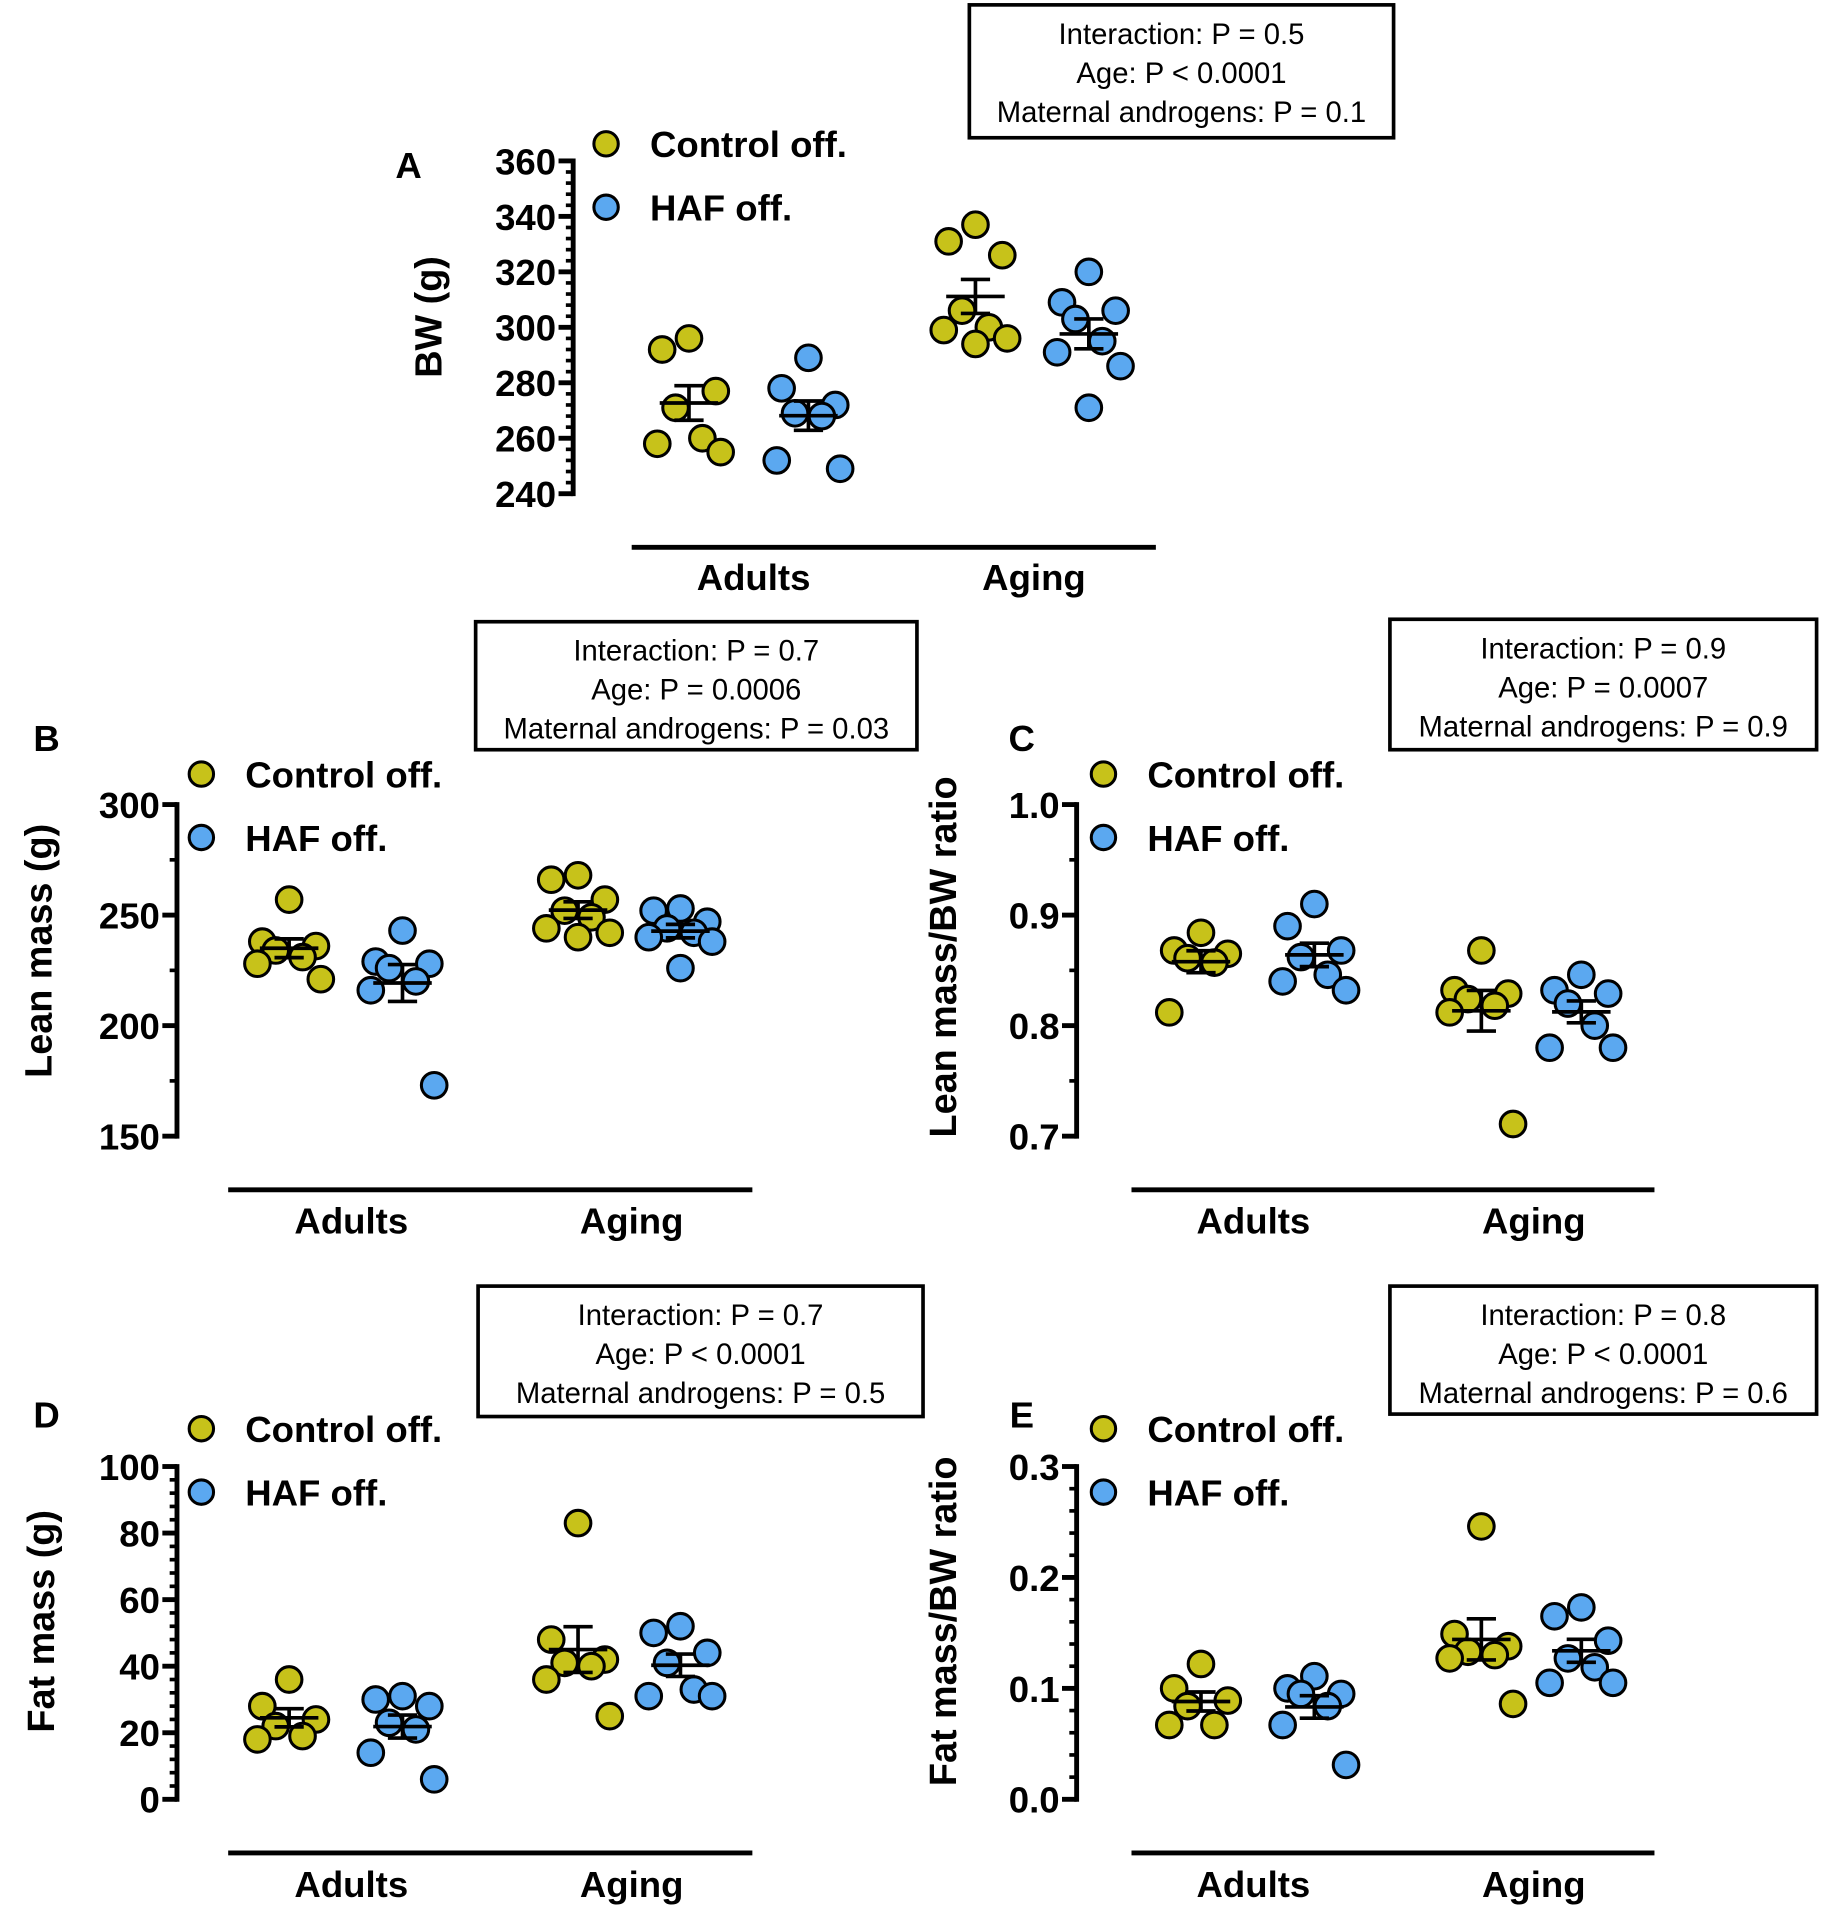 This screenshot has height=1920, width=1829. Describe the element at coordinates (39, 951) in the screenshot. I see `y-axis-label: Lean mass (g)` at that location.